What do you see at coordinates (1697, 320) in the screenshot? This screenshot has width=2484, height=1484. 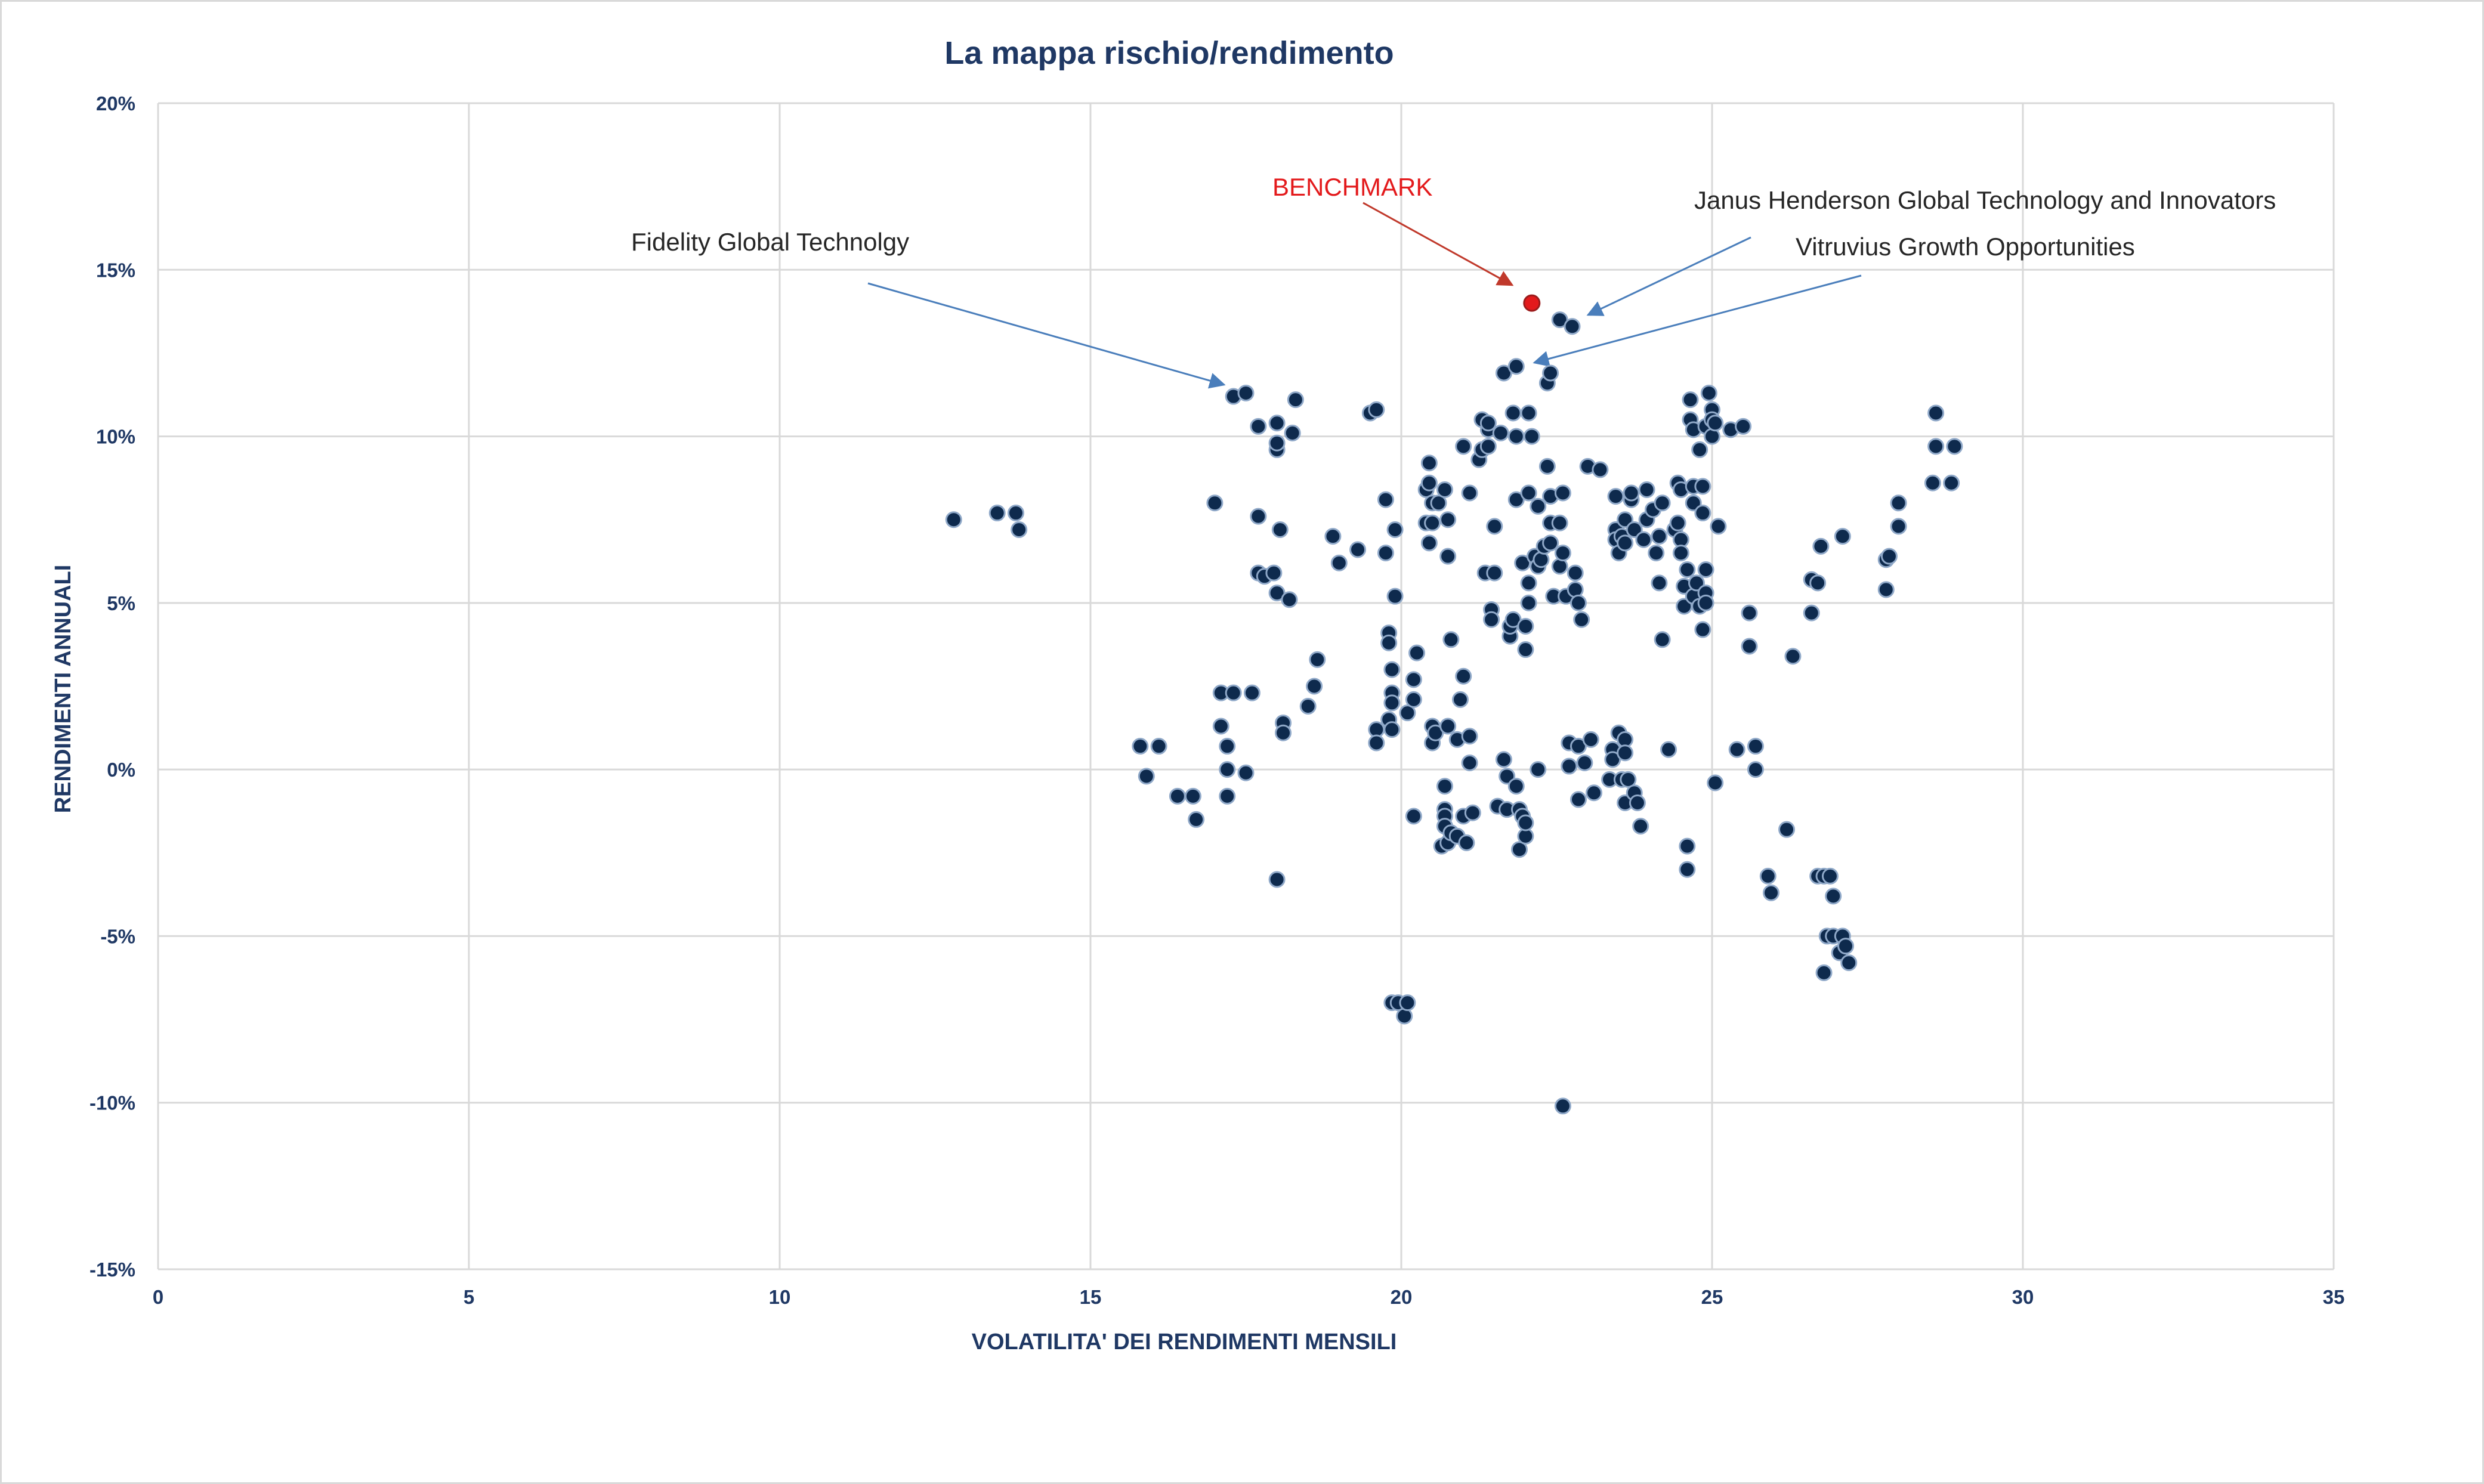 I see `vitruvius-arrow` at bounding box center [1697, 320].